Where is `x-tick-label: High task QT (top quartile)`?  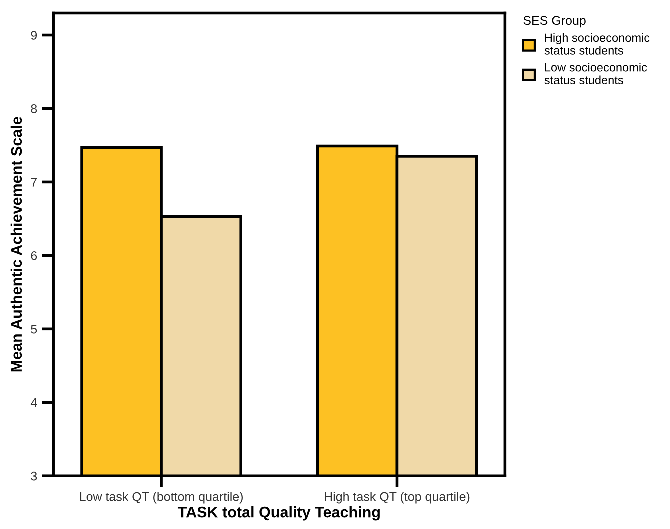
x-tick-label: High task QT (top quartile) is located at coordinates (397, 498).